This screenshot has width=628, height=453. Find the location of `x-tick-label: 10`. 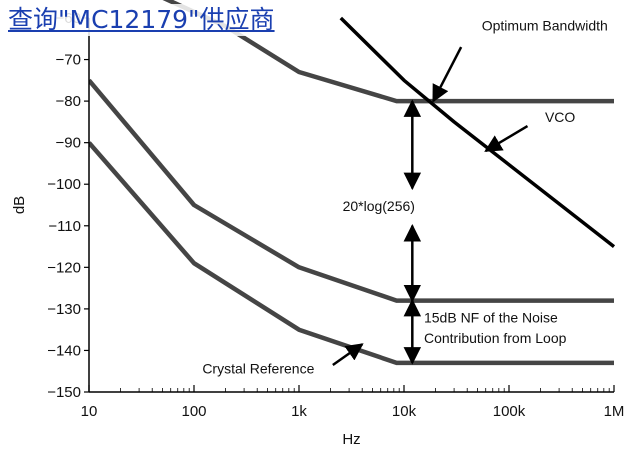

x-tick-label: 10 is located at coordinates (89, 411).